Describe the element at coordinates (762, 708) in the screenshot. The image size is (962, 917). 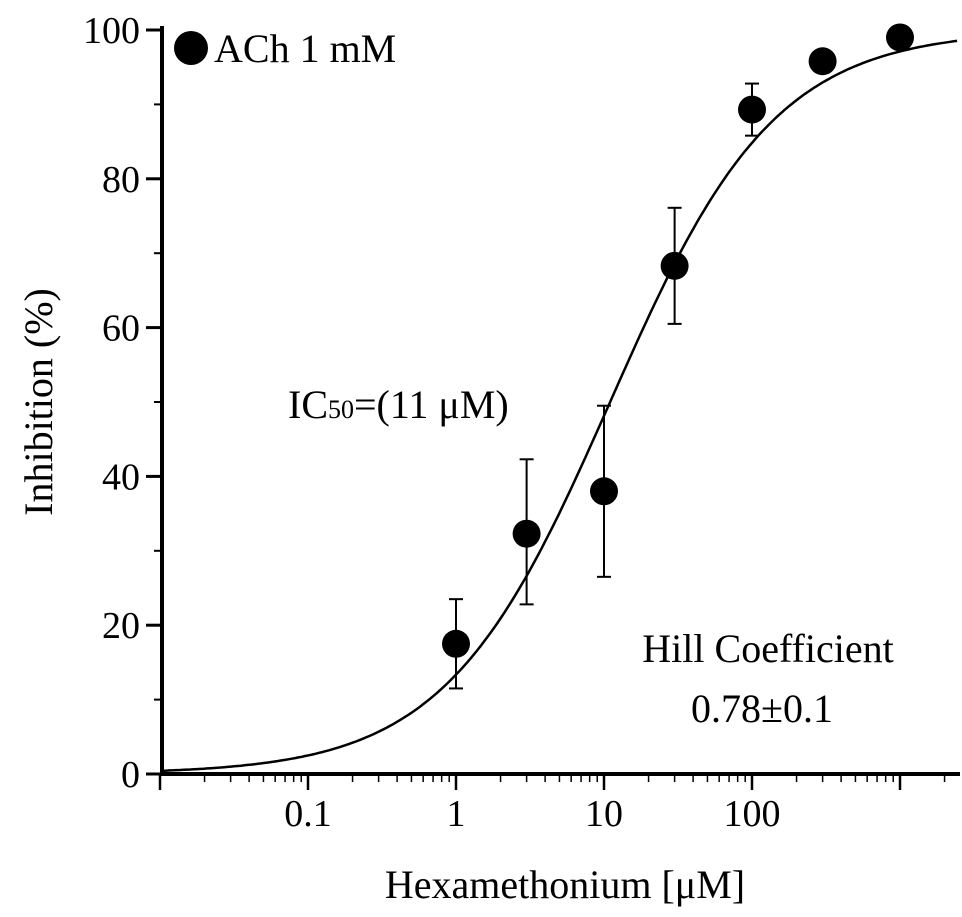
I see `hill-coefficient-value: 0.78±0.1` at that location.